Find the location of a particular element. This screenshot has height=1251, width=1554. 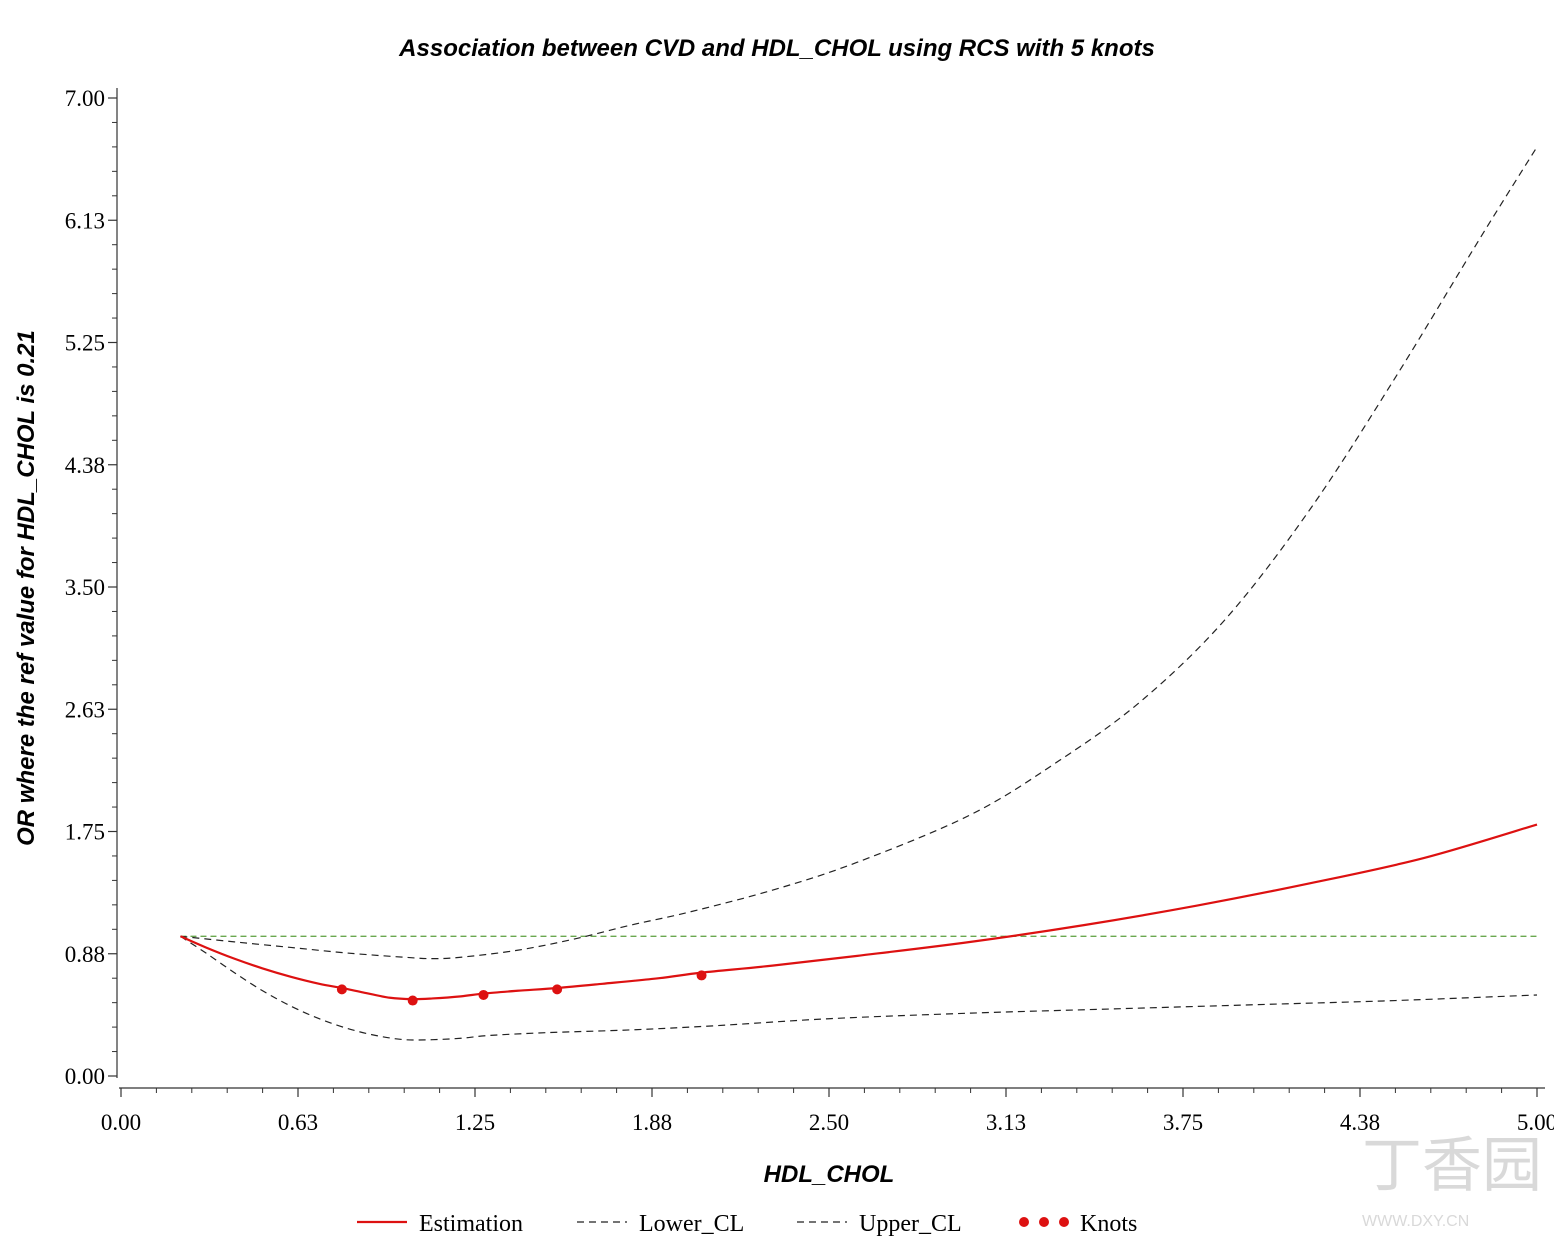

y-tick-label: 0.00 is located at coordinates (85, 1076).